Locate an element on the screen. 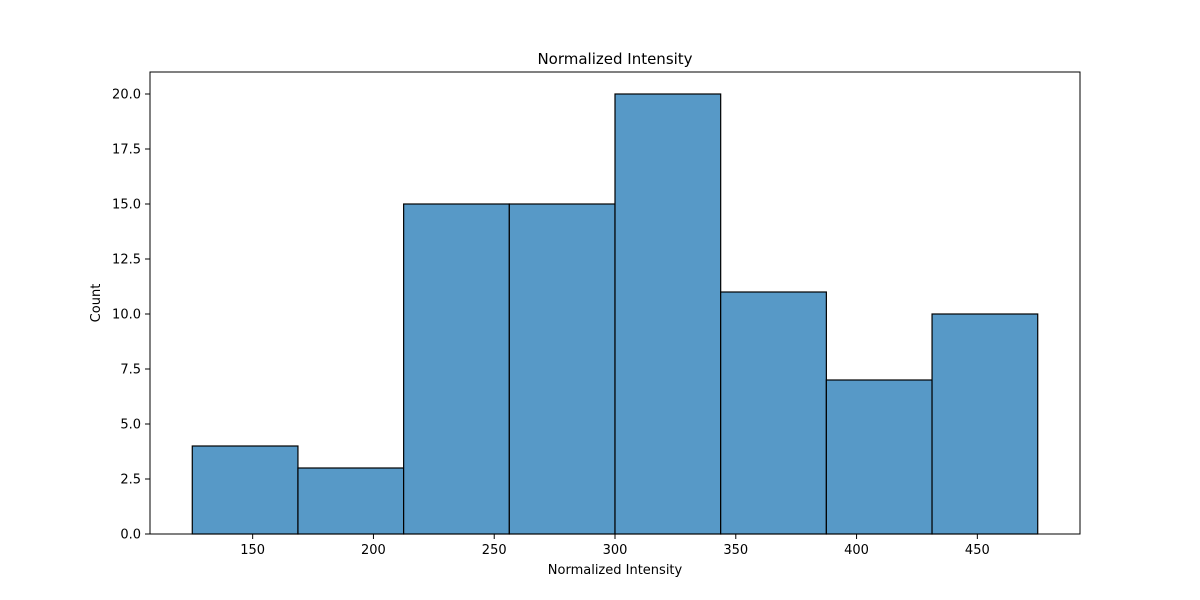 This screenshot has height=600, width=1200. y-tick-label-1: 0.0 is located at coordinates (130, 535).